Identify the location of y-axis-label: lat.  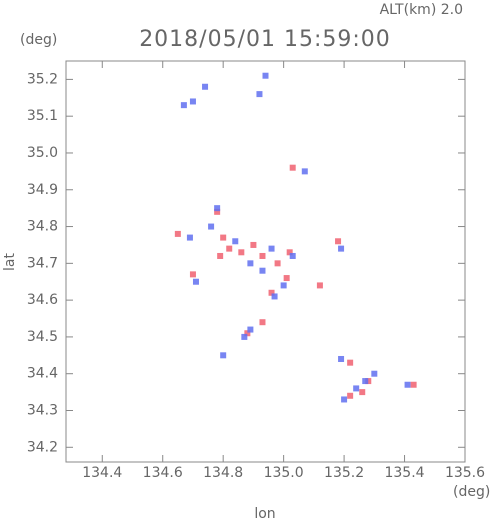
(10, 262).